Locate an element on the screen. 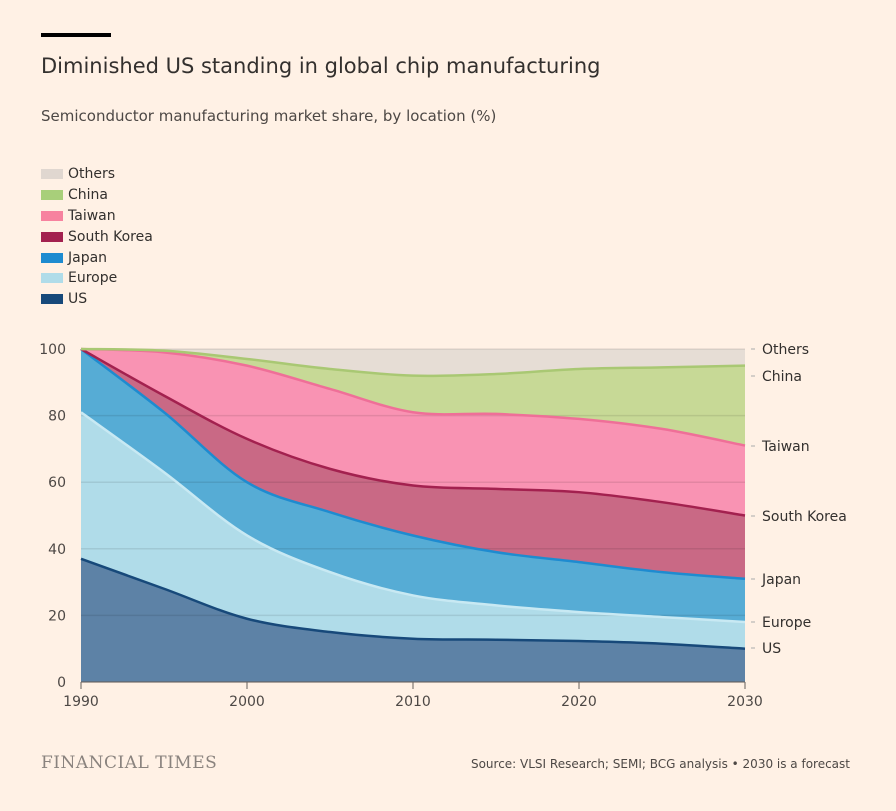 The width and height of the screenshot is (896, 811). y-tick-label: 80 is located at coordinates (57, 417).